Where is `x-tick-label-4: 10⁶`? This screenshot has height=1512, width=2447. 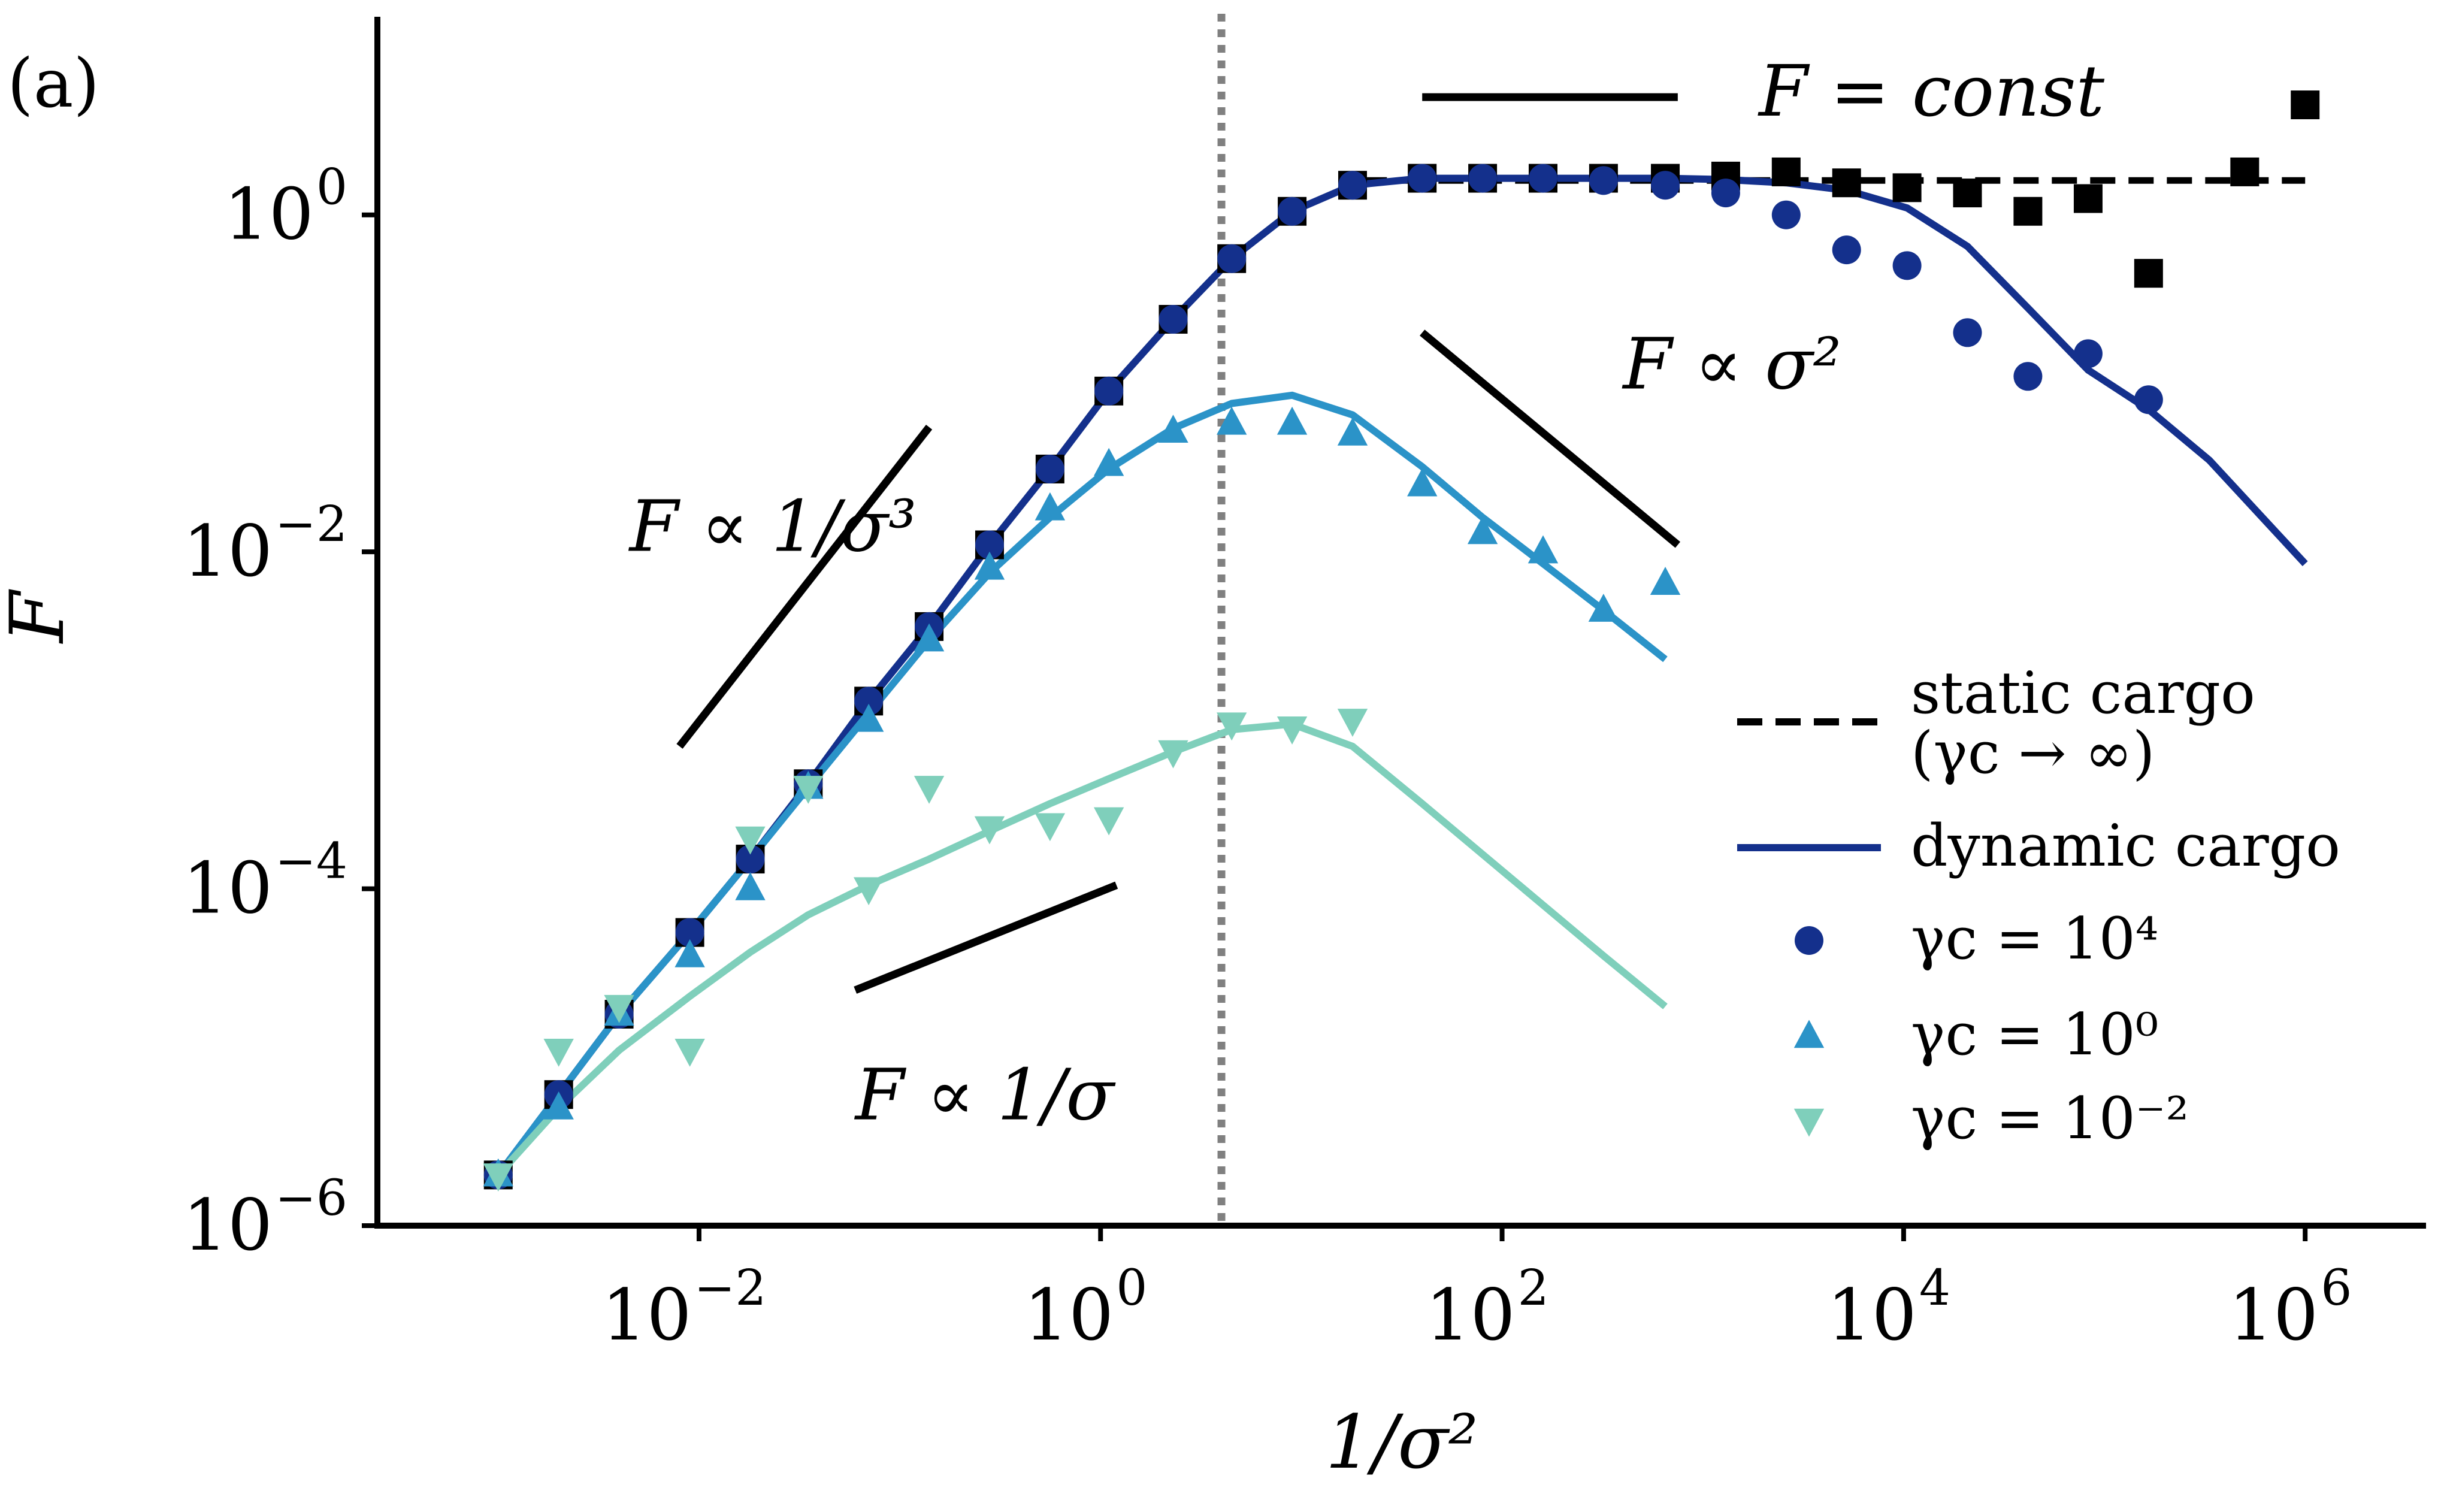 x-tick-label-4: 10⁶ is located at coordinates (2290, 1308).